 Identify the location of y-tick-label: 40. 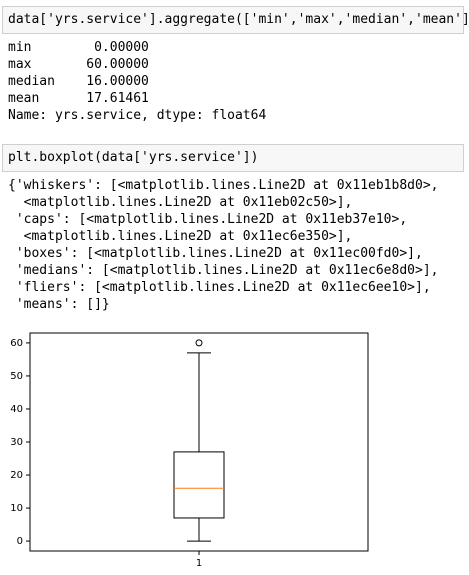
(16, 409).